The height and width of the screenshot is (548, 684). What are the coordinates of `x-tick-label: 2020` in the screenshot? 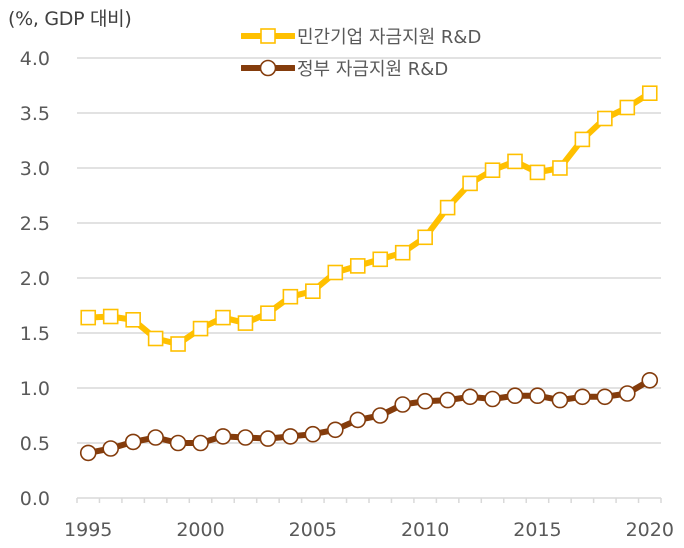 It's located at (650, 530).